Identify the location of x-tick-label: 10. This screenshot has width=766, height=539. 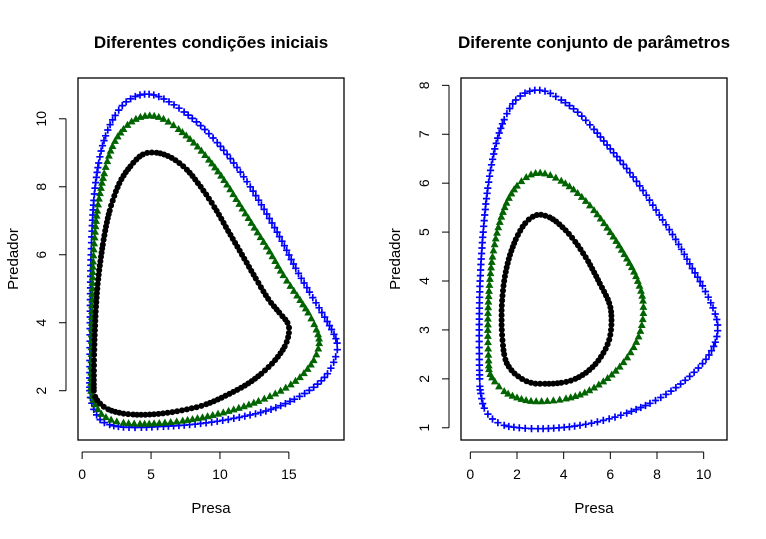
(220, 474).